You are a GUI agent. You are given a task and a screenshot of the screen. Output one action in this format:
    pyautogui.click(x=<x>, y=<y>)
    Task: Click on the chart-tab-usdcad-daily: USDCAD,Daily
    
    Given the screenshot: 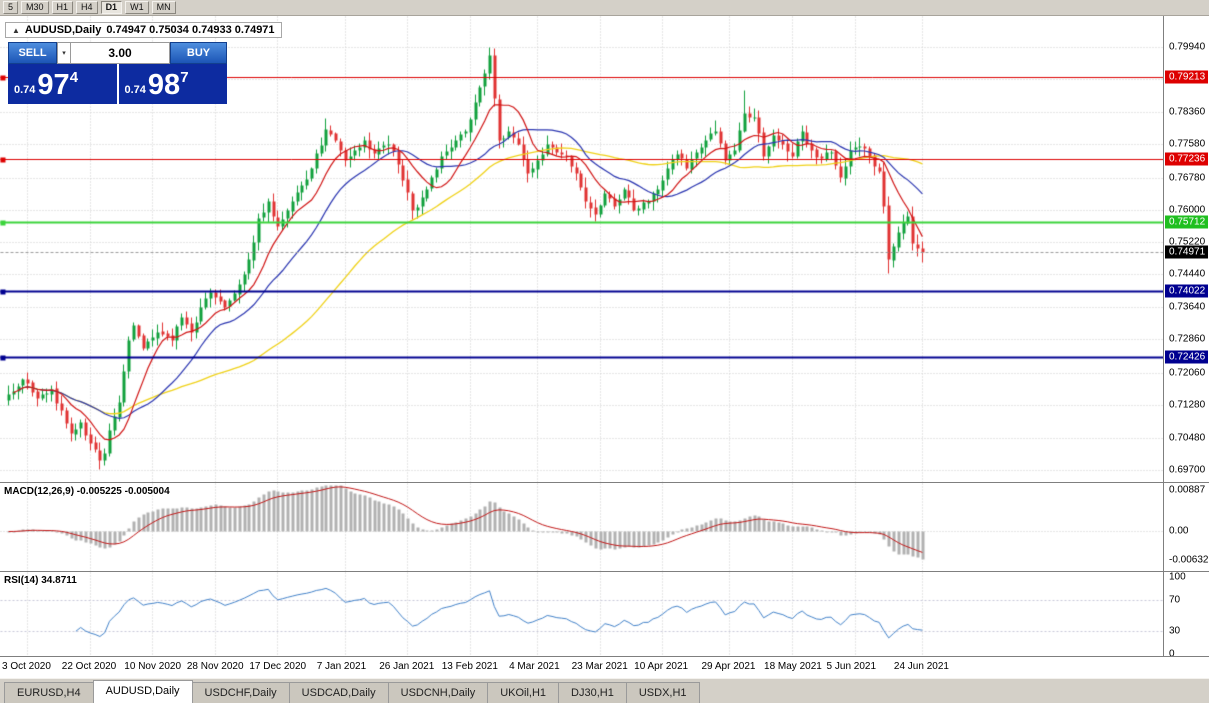 What is the action you would take?
    pyautogui.click(x=338, y=692)
    